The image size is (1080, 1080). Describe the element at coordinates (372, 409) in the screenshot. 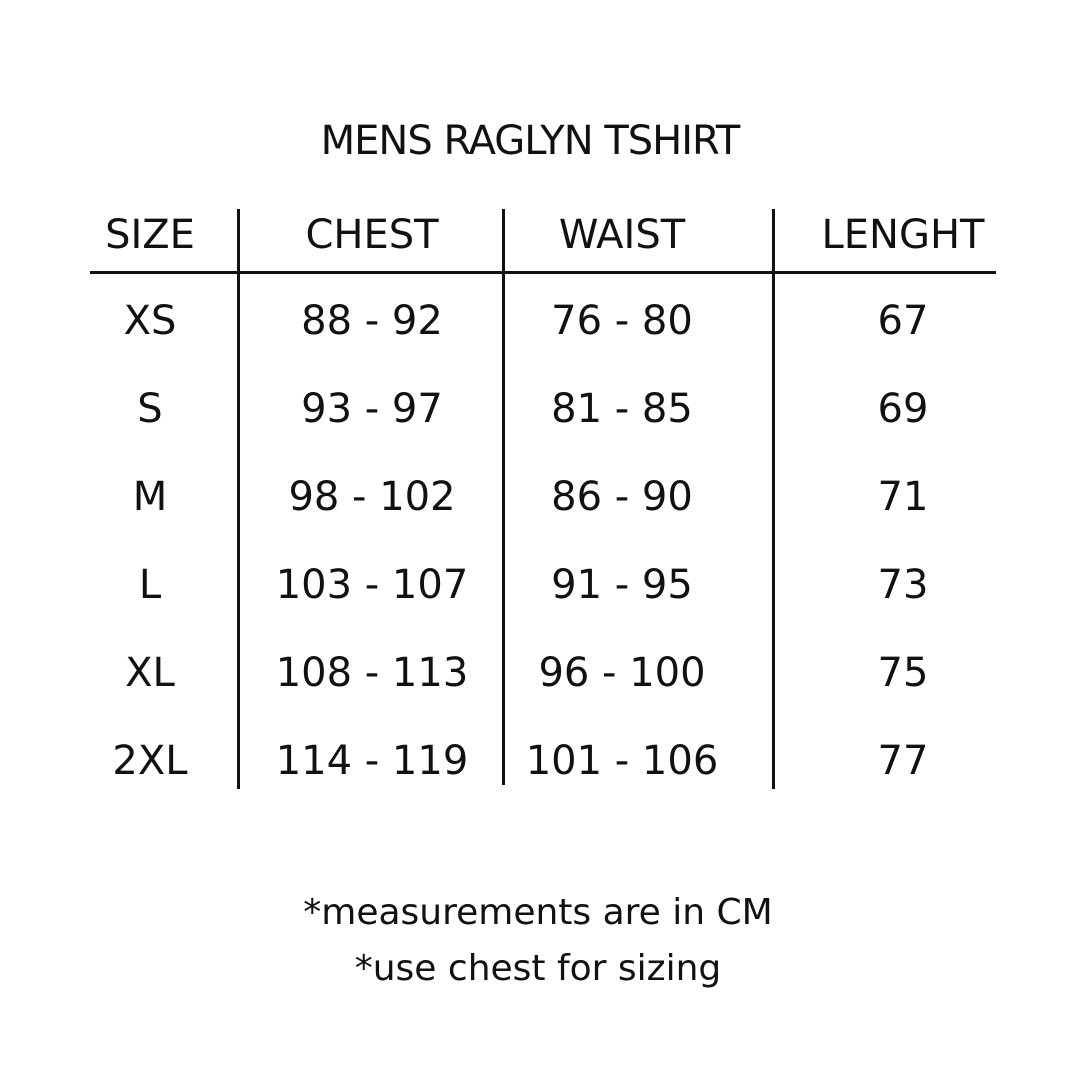

I see `table-cell: 93 - 97` at that location.